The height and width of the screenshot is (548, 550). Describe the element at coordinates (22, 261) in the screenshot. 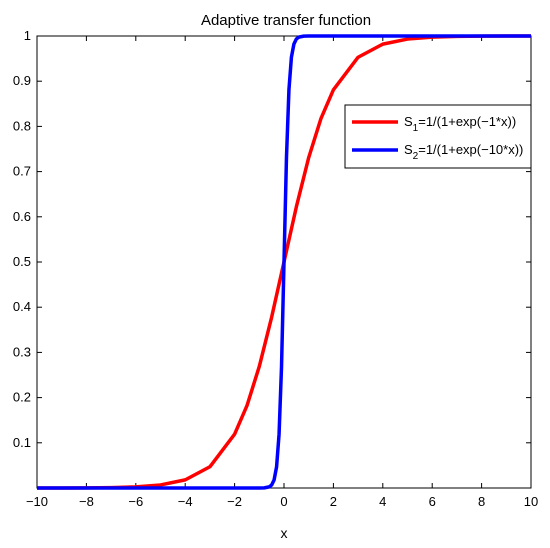

I see `y-tick-label: 0.5` at that location.